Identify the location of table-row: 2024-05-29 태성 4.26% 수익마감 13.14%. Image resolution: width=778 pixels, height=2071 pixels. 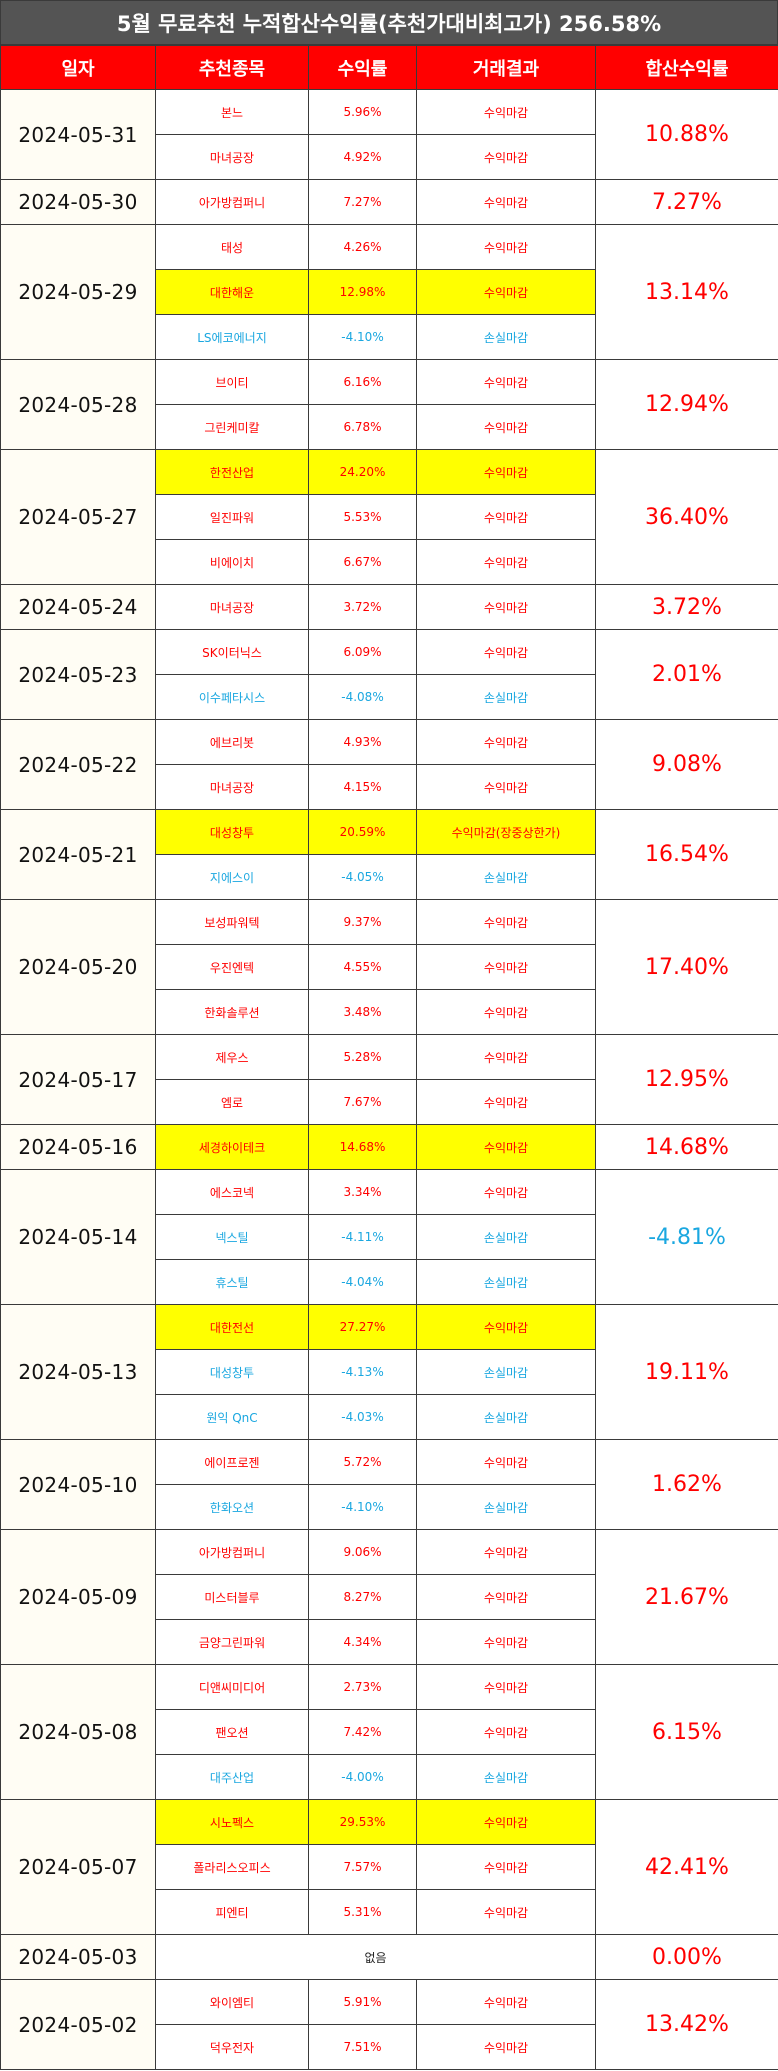
(389, 292).